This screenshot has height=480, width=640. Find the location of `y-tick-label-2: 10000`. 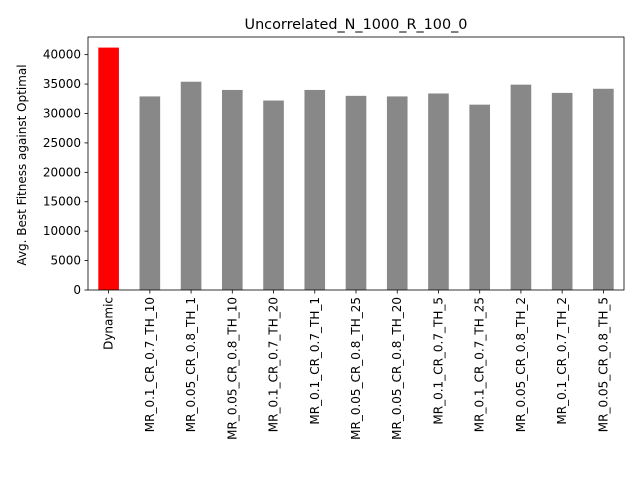

y-tick-label-2: 10000 is located at coordinates (62, 231).